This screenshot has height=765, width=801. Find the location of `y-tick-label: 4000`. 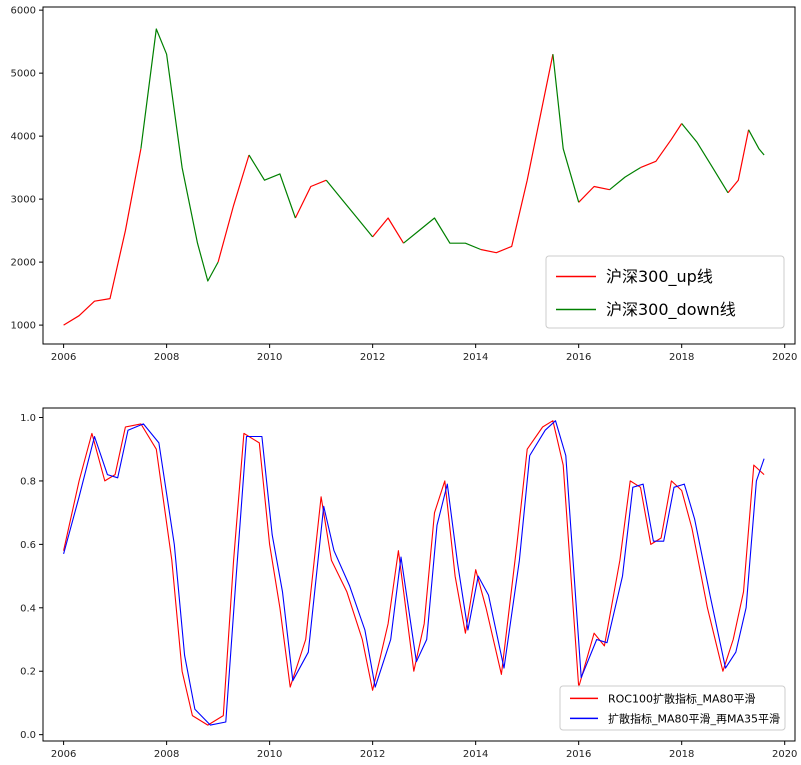

y-tick-label: 4000 is located at coordinates (23, 137).